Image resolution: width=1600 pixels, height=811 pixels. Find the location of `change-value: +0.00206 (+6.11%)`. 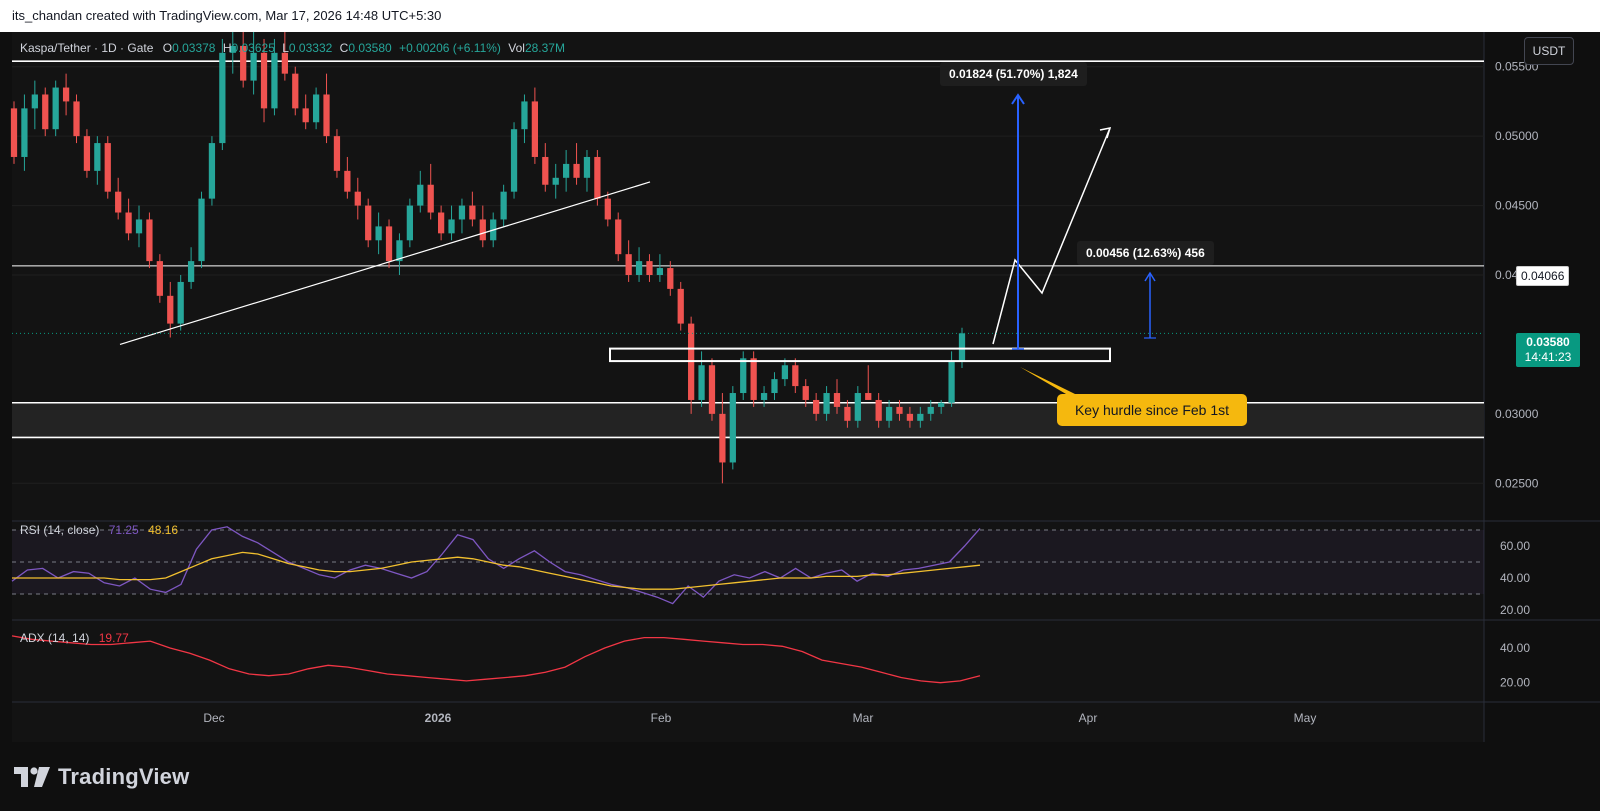

change-value: +0.00206 (+6.11%) is located at coordinates (450, 48).